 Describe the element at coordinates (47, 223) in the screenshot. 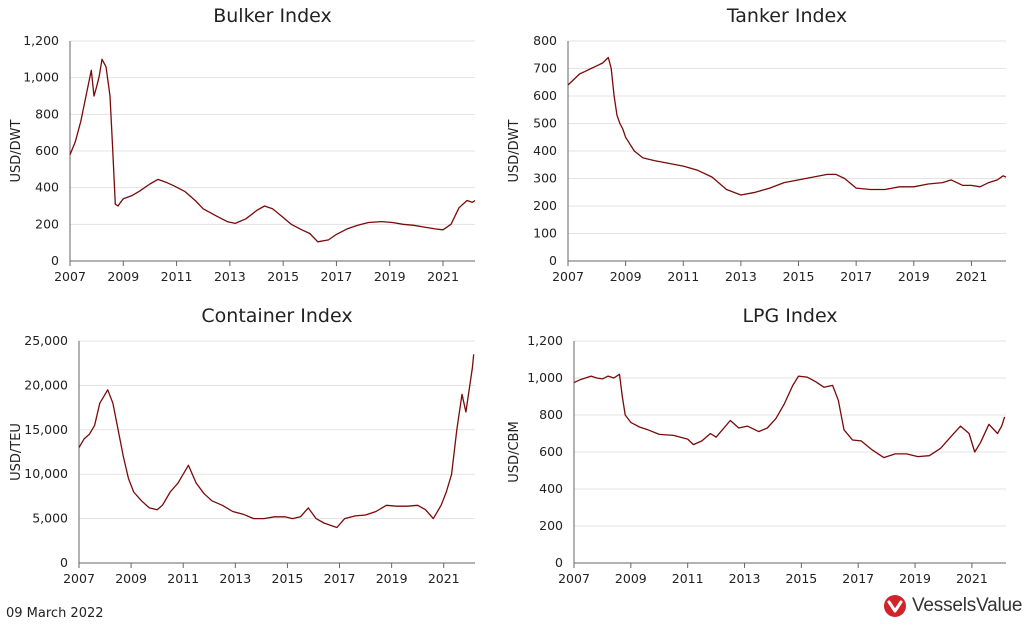

I see `bulker-y-tick-label: 200` at that location.